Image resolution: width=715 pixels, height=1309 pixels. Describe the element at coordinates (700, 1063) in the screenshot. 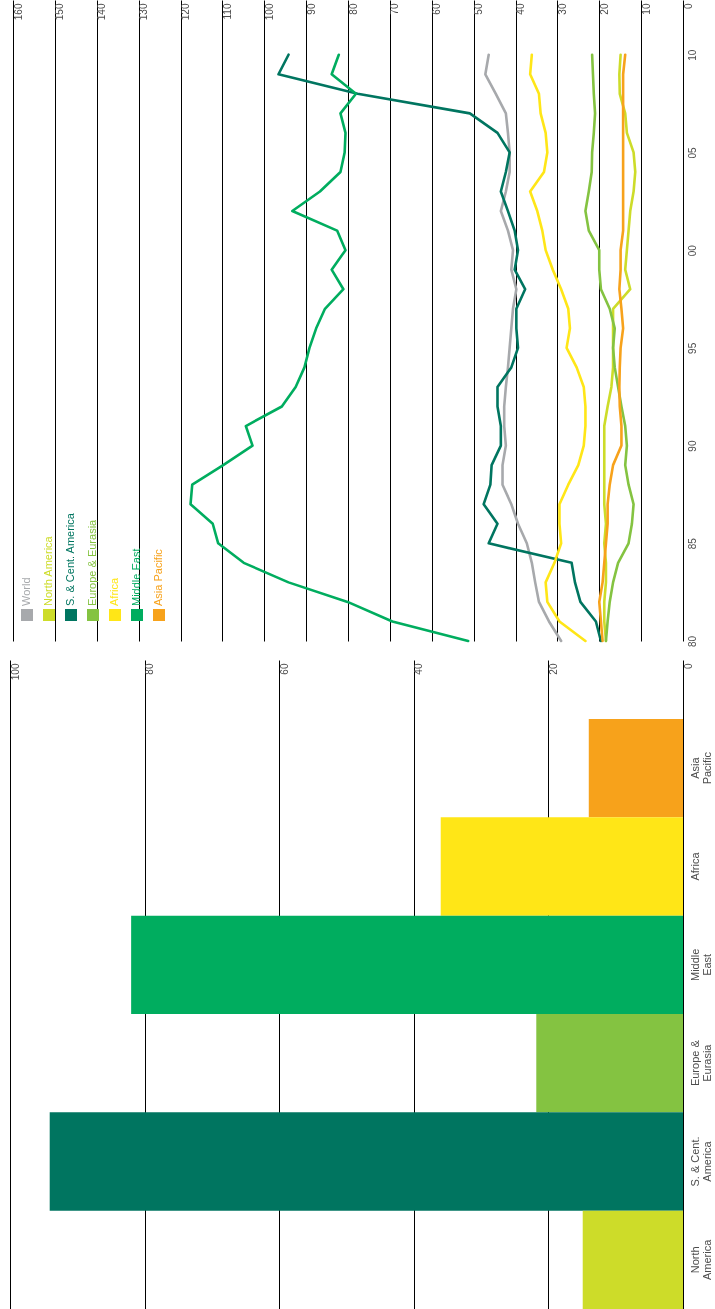

I see `y-tick-label: Europe & Eurasia` at that location.